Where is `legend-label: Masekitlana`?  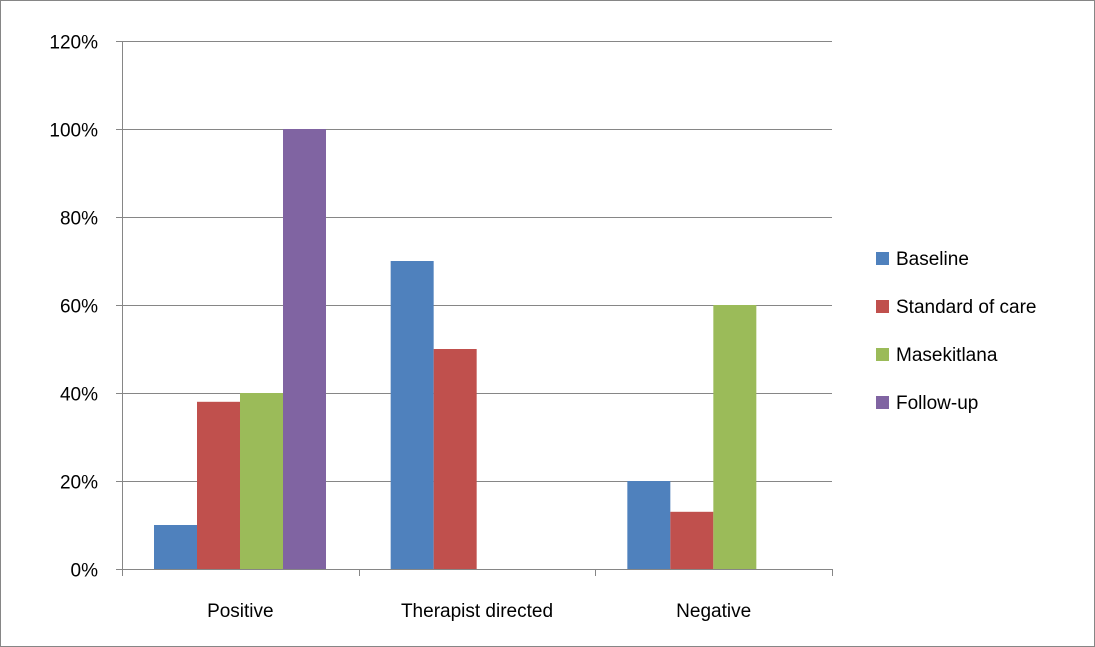
legend-label: Masekitlana is located at coordinates (947, 355).